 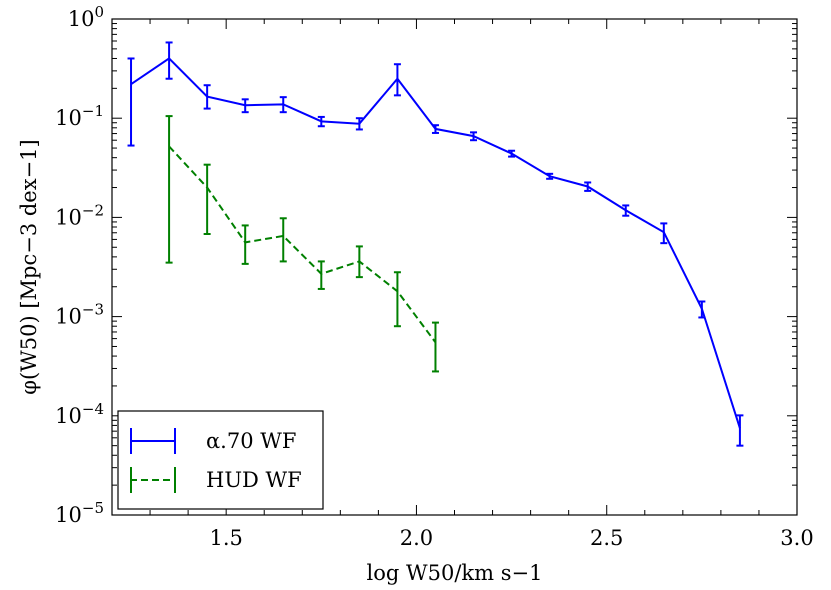 I want to click on legend-label: HUD WF, so click(x=254, y=480).